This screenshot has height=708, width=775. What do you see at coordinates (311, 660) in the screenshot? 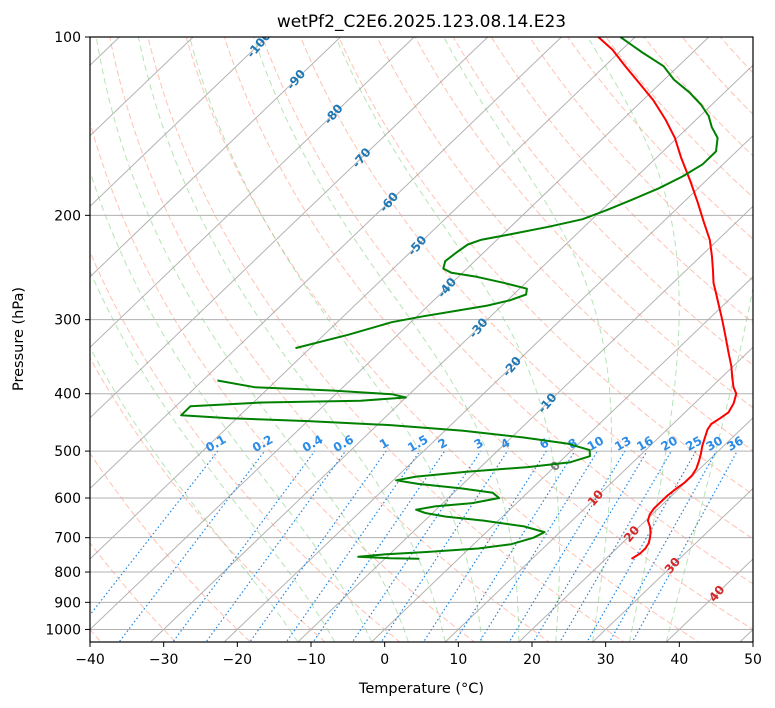
I see `x-tick-label: −10` at bounding box center [311, 660].